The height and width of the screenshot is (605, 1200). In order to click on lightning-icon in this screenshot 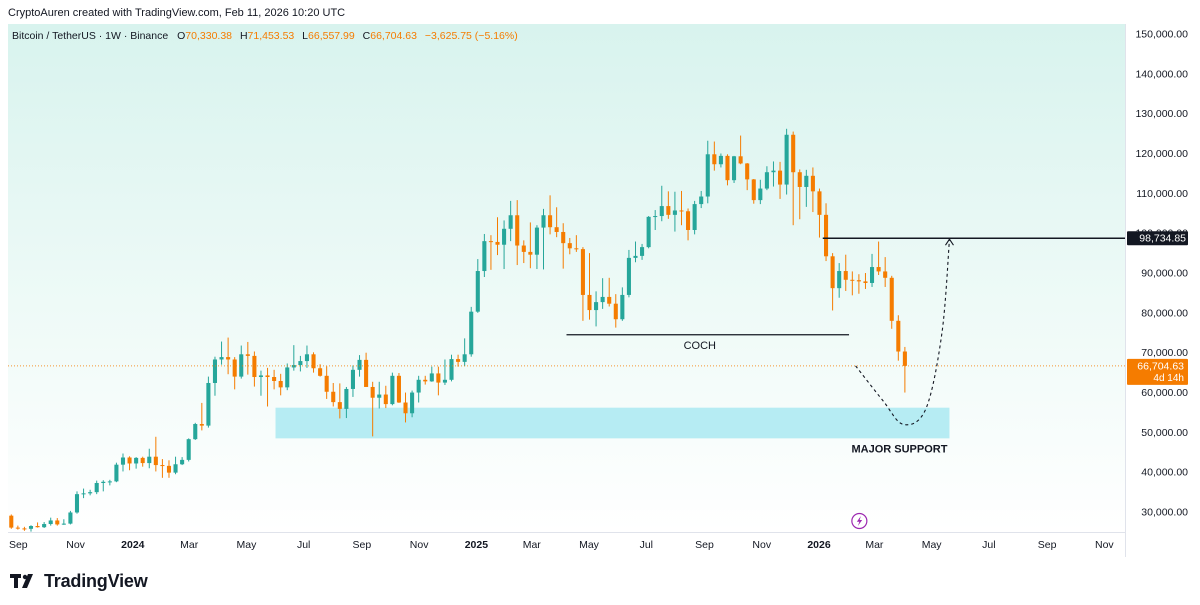, I will do `click(859, 521)`.